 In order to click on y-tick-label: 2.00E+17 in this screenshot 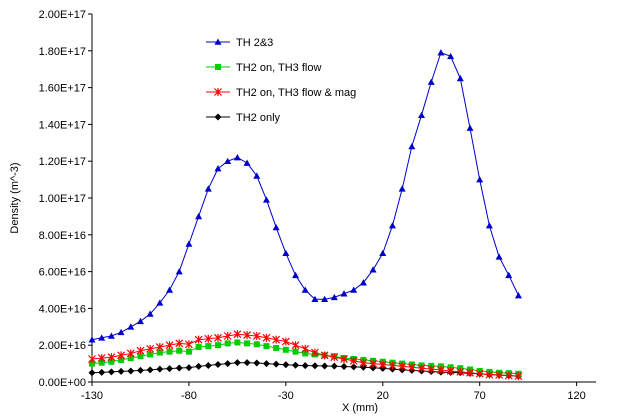, I will do `click(62, 15)`.